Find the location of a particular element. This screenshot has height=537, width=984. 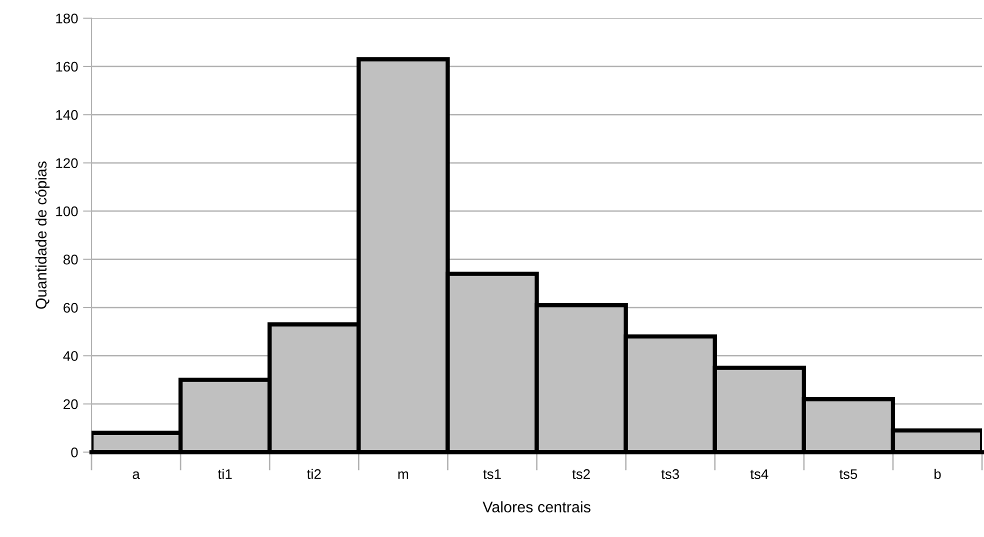

y-tick-label: 180 is located at coordinates (67, 19).